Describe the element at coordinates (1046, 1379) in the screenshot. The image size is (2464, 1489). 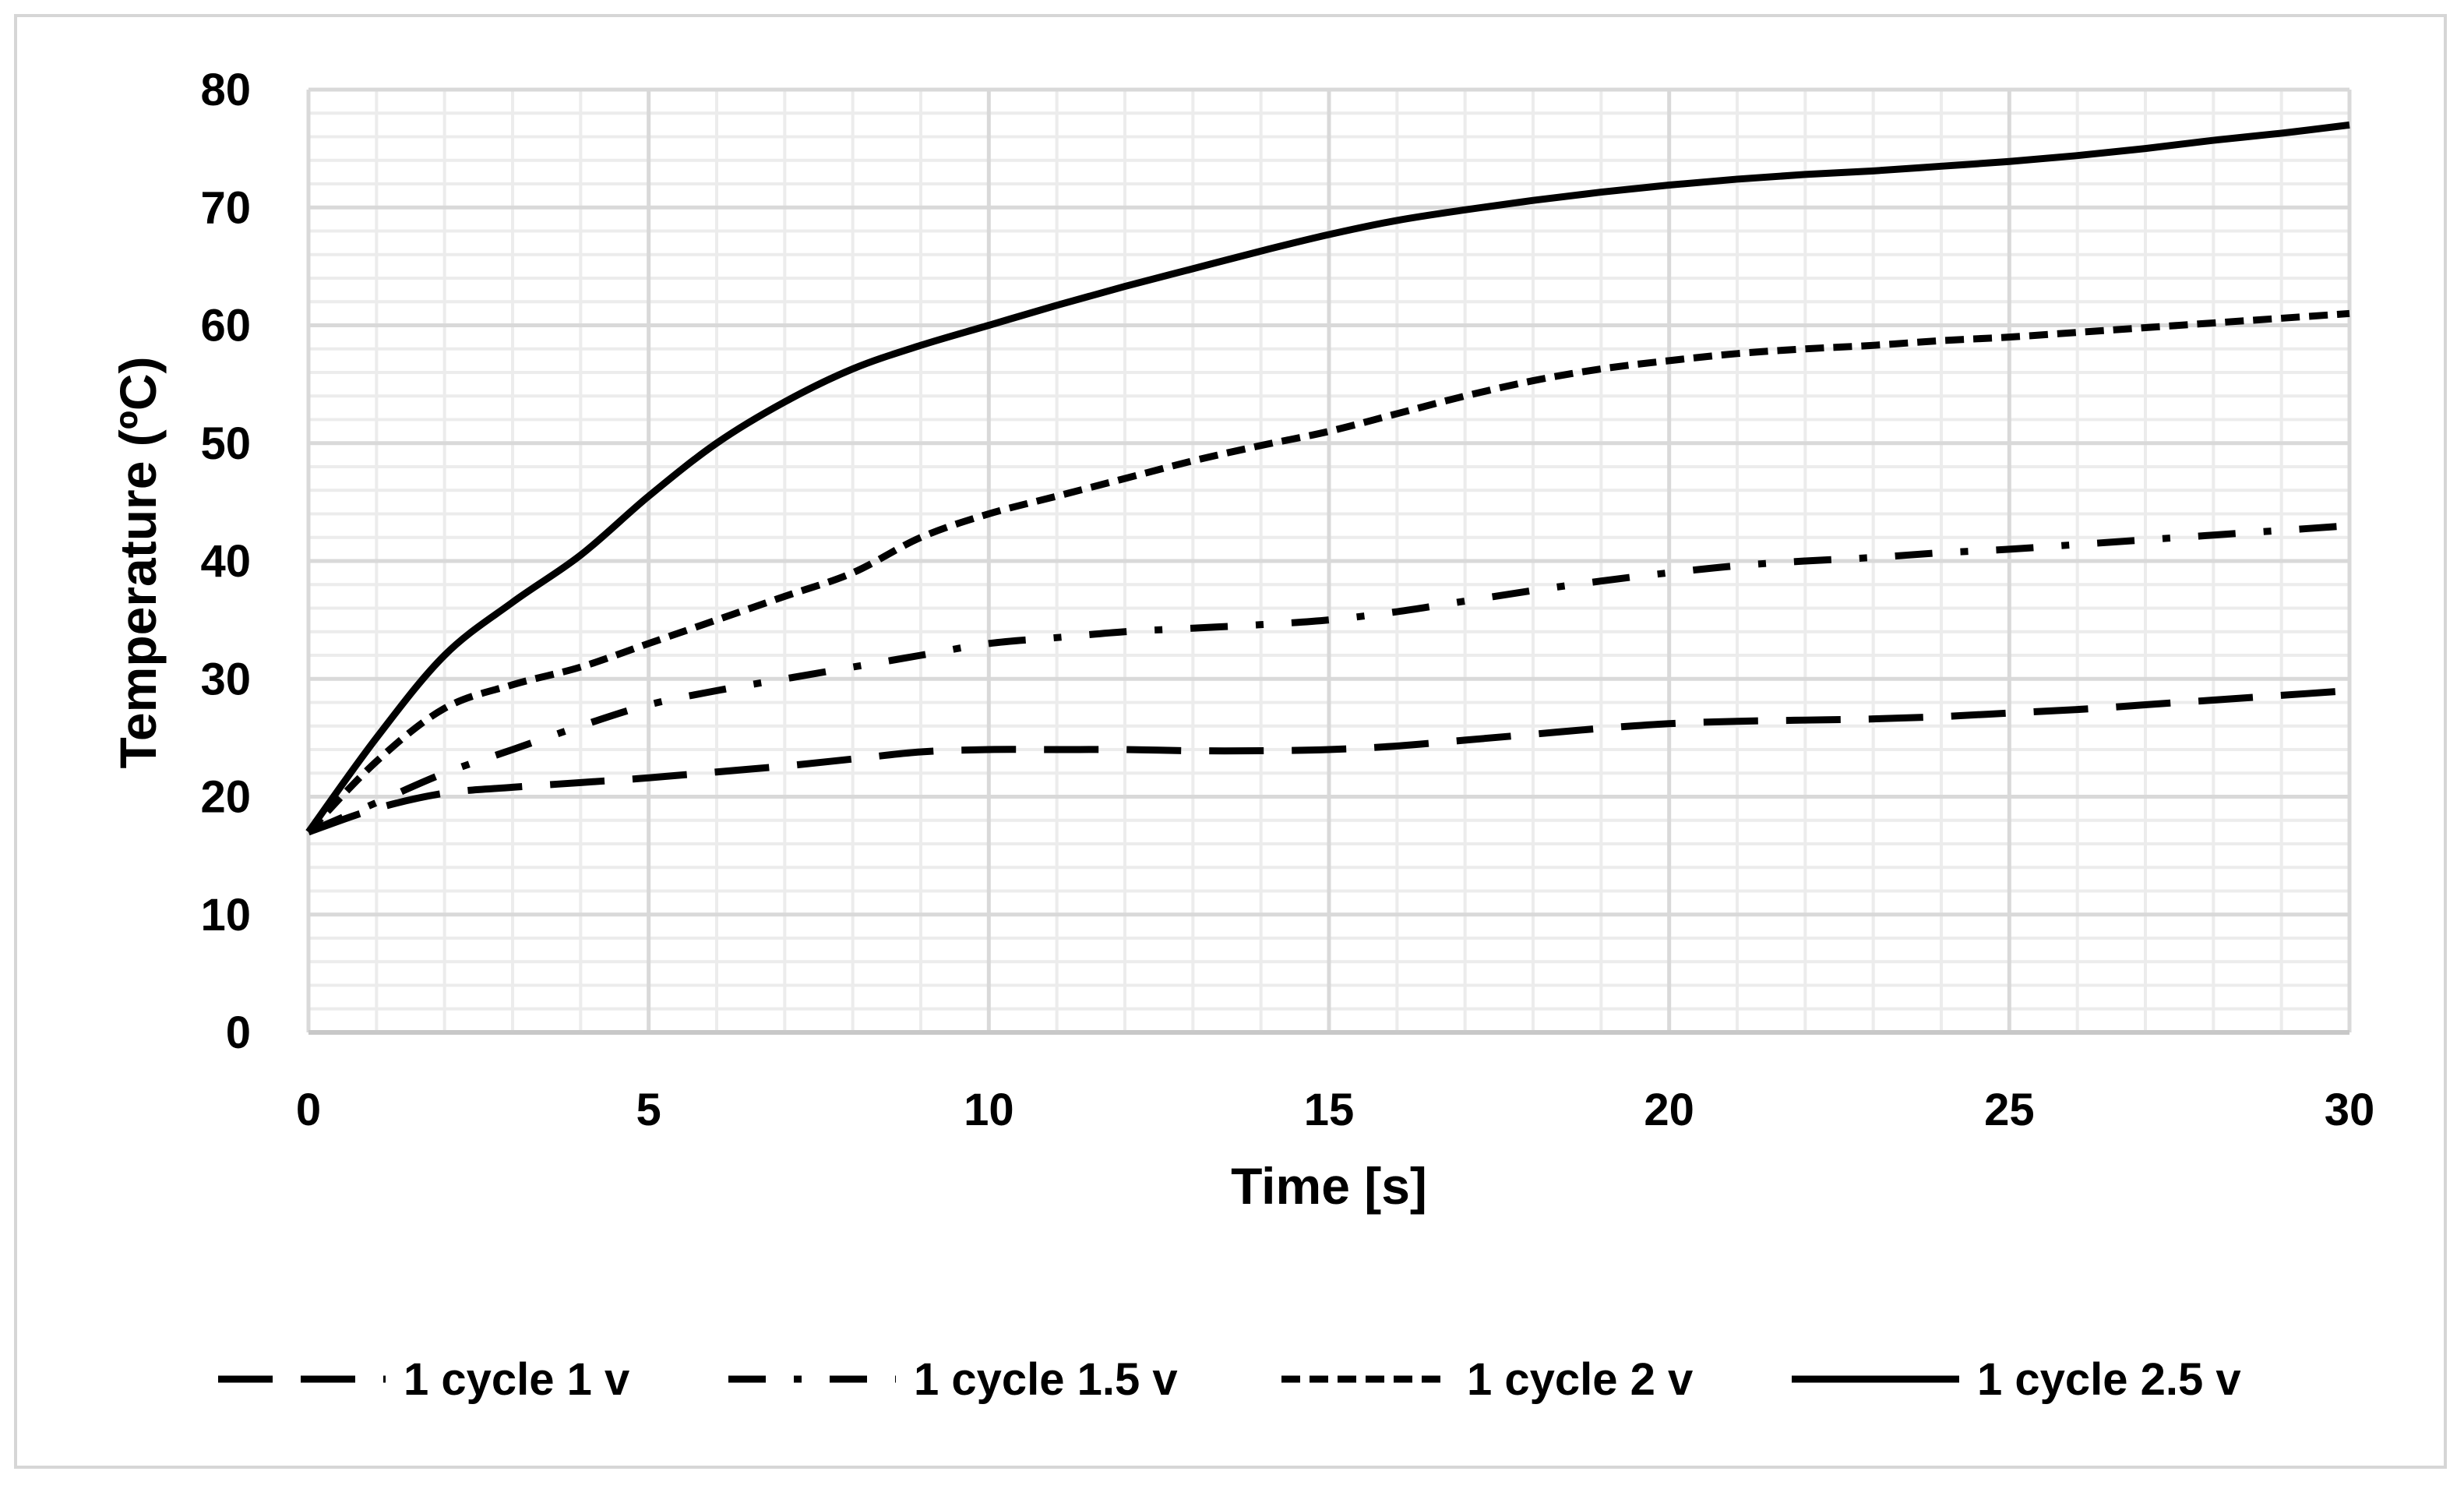
I see `legend-label: 1 cycle 1.5 v` at that location.